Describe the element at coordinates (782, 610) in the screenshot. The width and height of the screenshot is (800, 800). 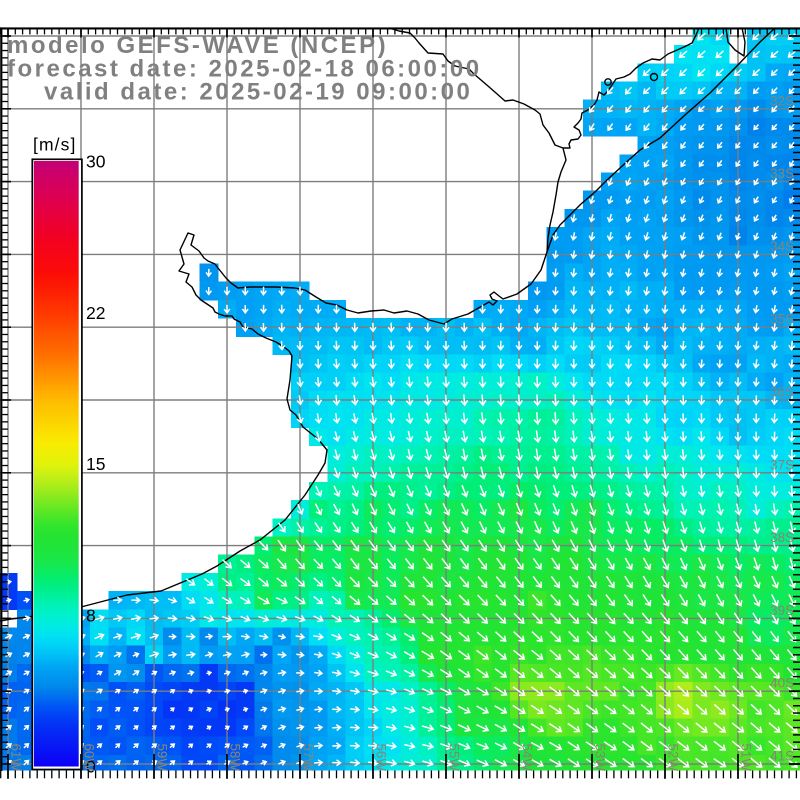
I see `svg-text: 39S` at that location.